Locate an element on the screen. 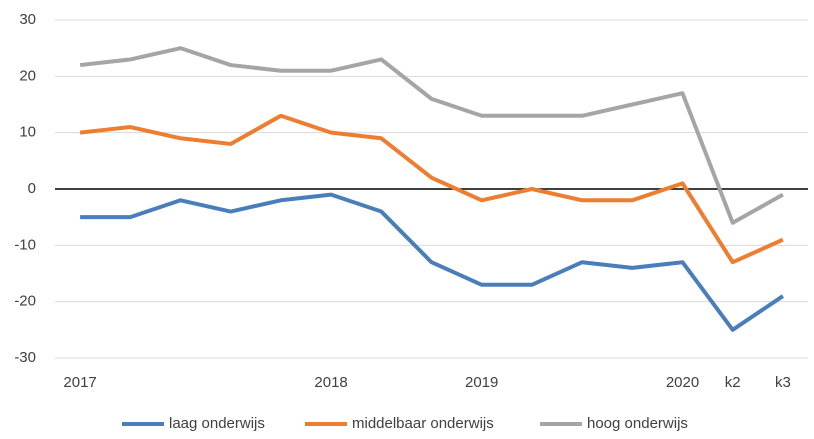  x-tick-label: k2 is located at coordinates (733, 382).